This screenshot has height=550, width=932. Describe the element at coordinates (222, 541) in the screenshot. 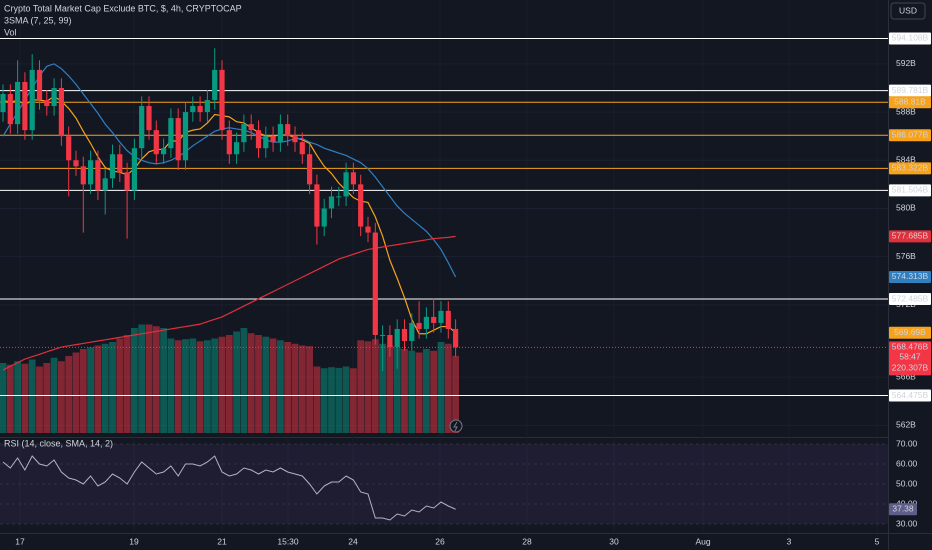

I see `x-tick-label: 21` at that location.